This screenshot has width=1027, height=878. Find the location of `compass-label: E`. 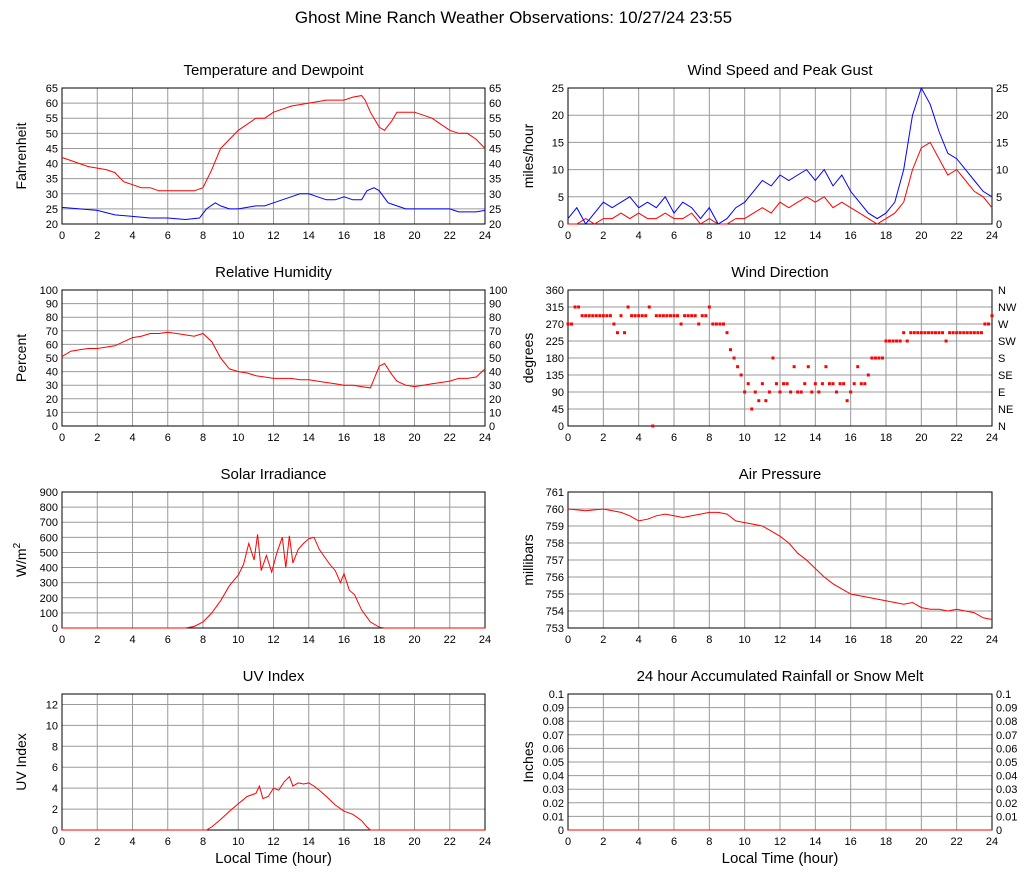

compass-label: E is located at coordinates (1001, 393).